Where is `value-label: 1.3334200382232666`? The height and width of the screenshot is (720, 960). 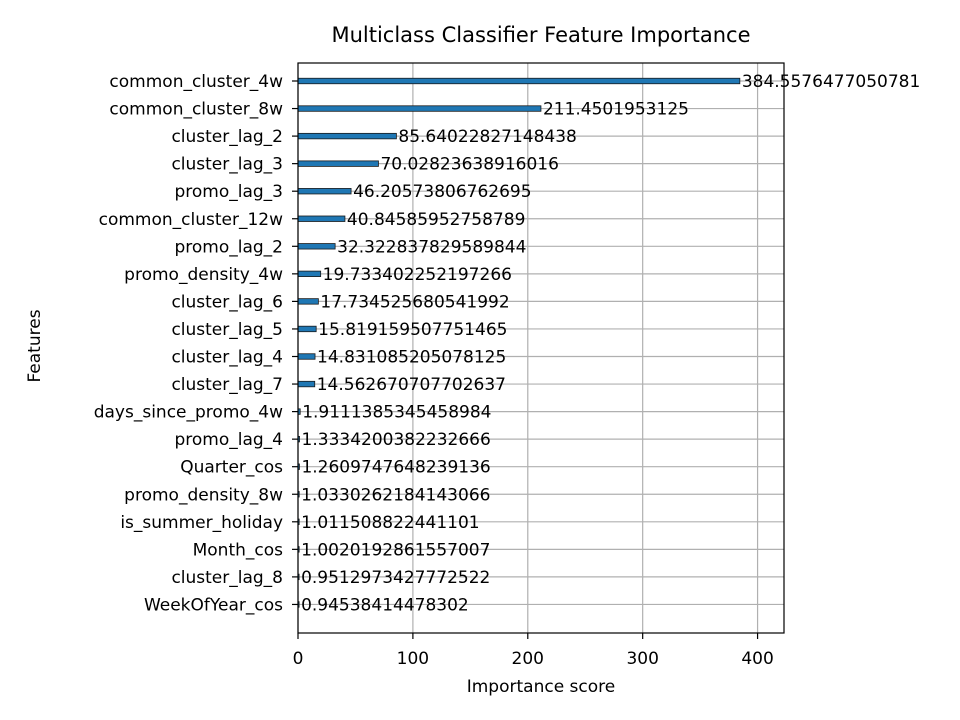
value-label: 1.3334200382232666 is located at coordinates (396, 440).